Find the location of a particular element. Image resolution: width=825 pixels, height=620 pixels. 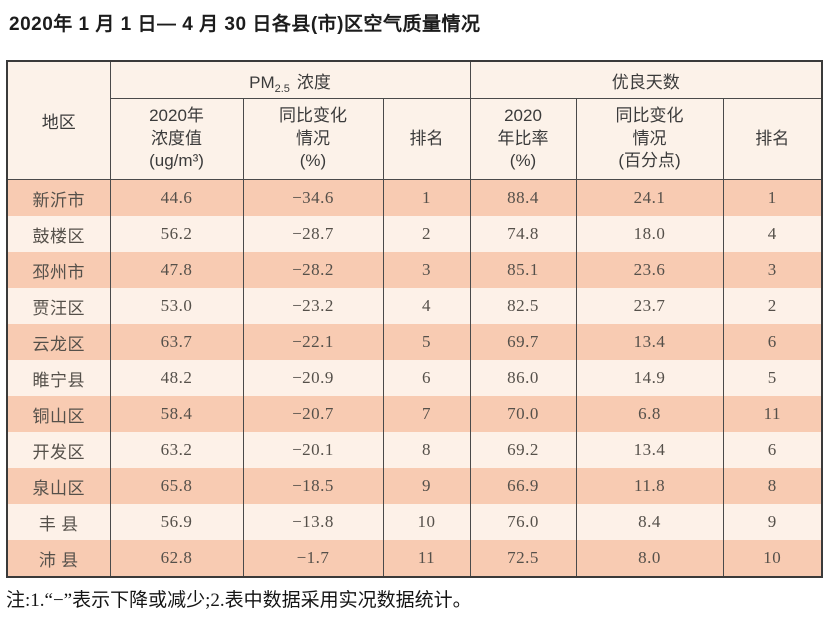

cell-region: 开发区 is located at coordinates (58, 450).